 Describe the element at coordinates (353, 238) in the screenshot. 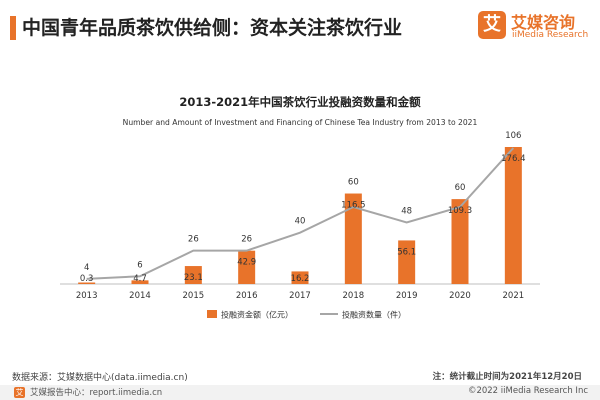

I see `bar-2018` at that location.